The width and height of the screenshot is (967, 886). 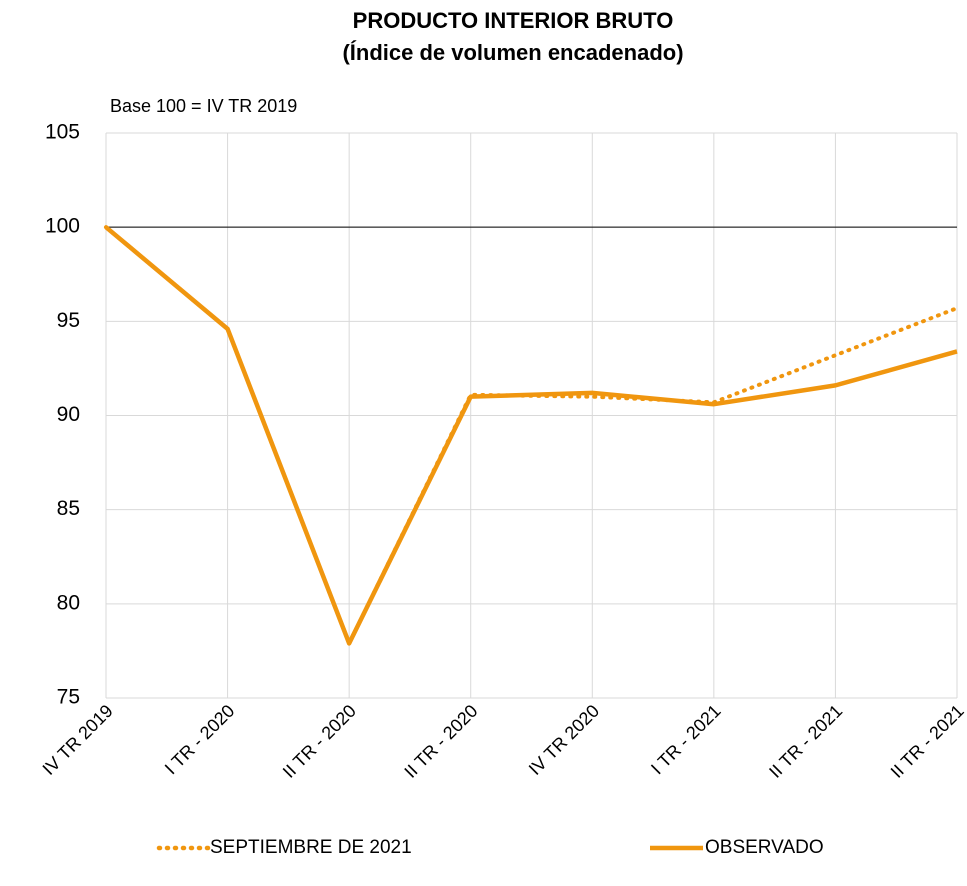 What do you see at coordinates (311, 847) in the screenshot?
I see `legend-label: SEPTIEMBRE DE 2021` at bounding box center [311, 847].